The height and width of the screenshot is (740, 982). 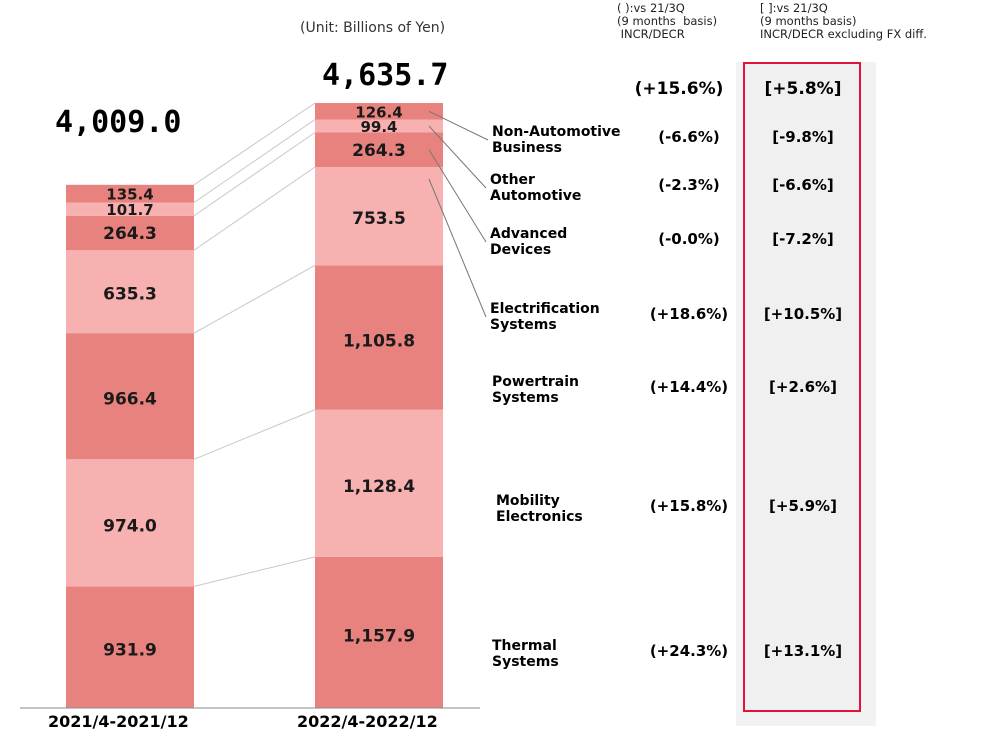 I want to click on change-pct: (+24.3%), so click(x=689, y=651).